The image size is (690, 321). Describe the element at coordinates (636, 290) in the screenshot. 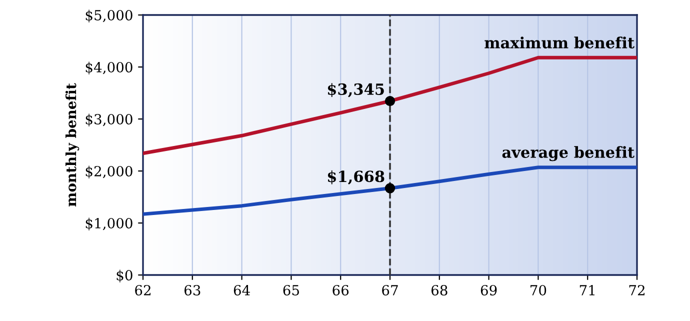

I see `x-tick-label: 72` at that location.